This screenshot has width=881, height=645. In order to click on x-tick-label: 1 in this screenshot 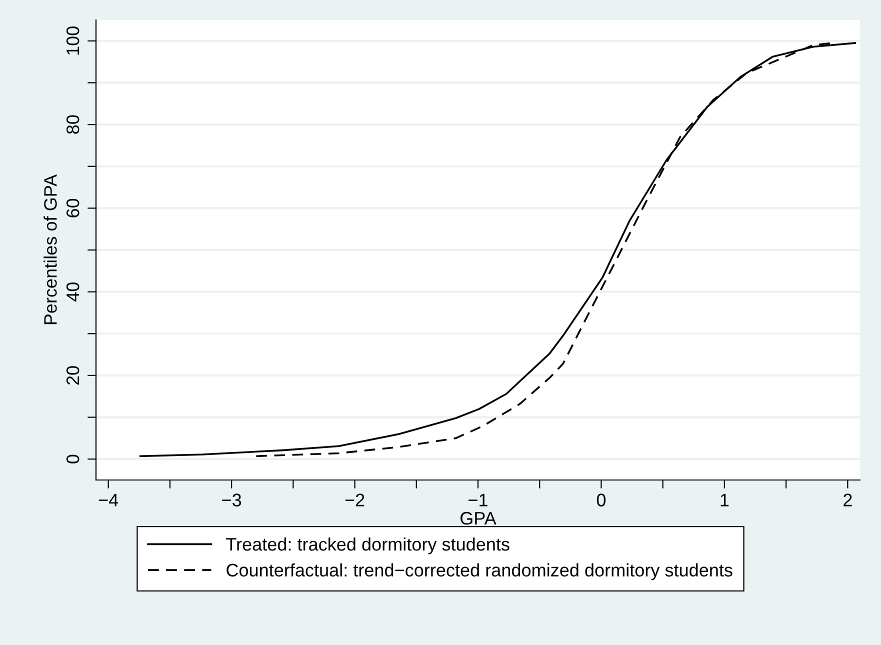, I will do `click(724, 500)`.